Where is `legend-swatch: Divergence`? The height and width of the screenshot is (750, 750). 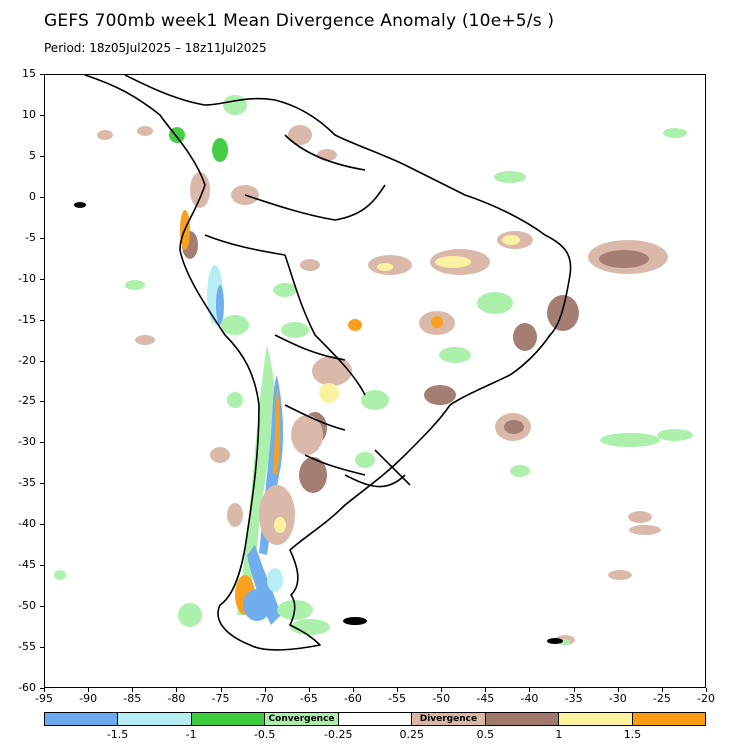 legend-swatch: Divergence is located at coordinates (449, 719).